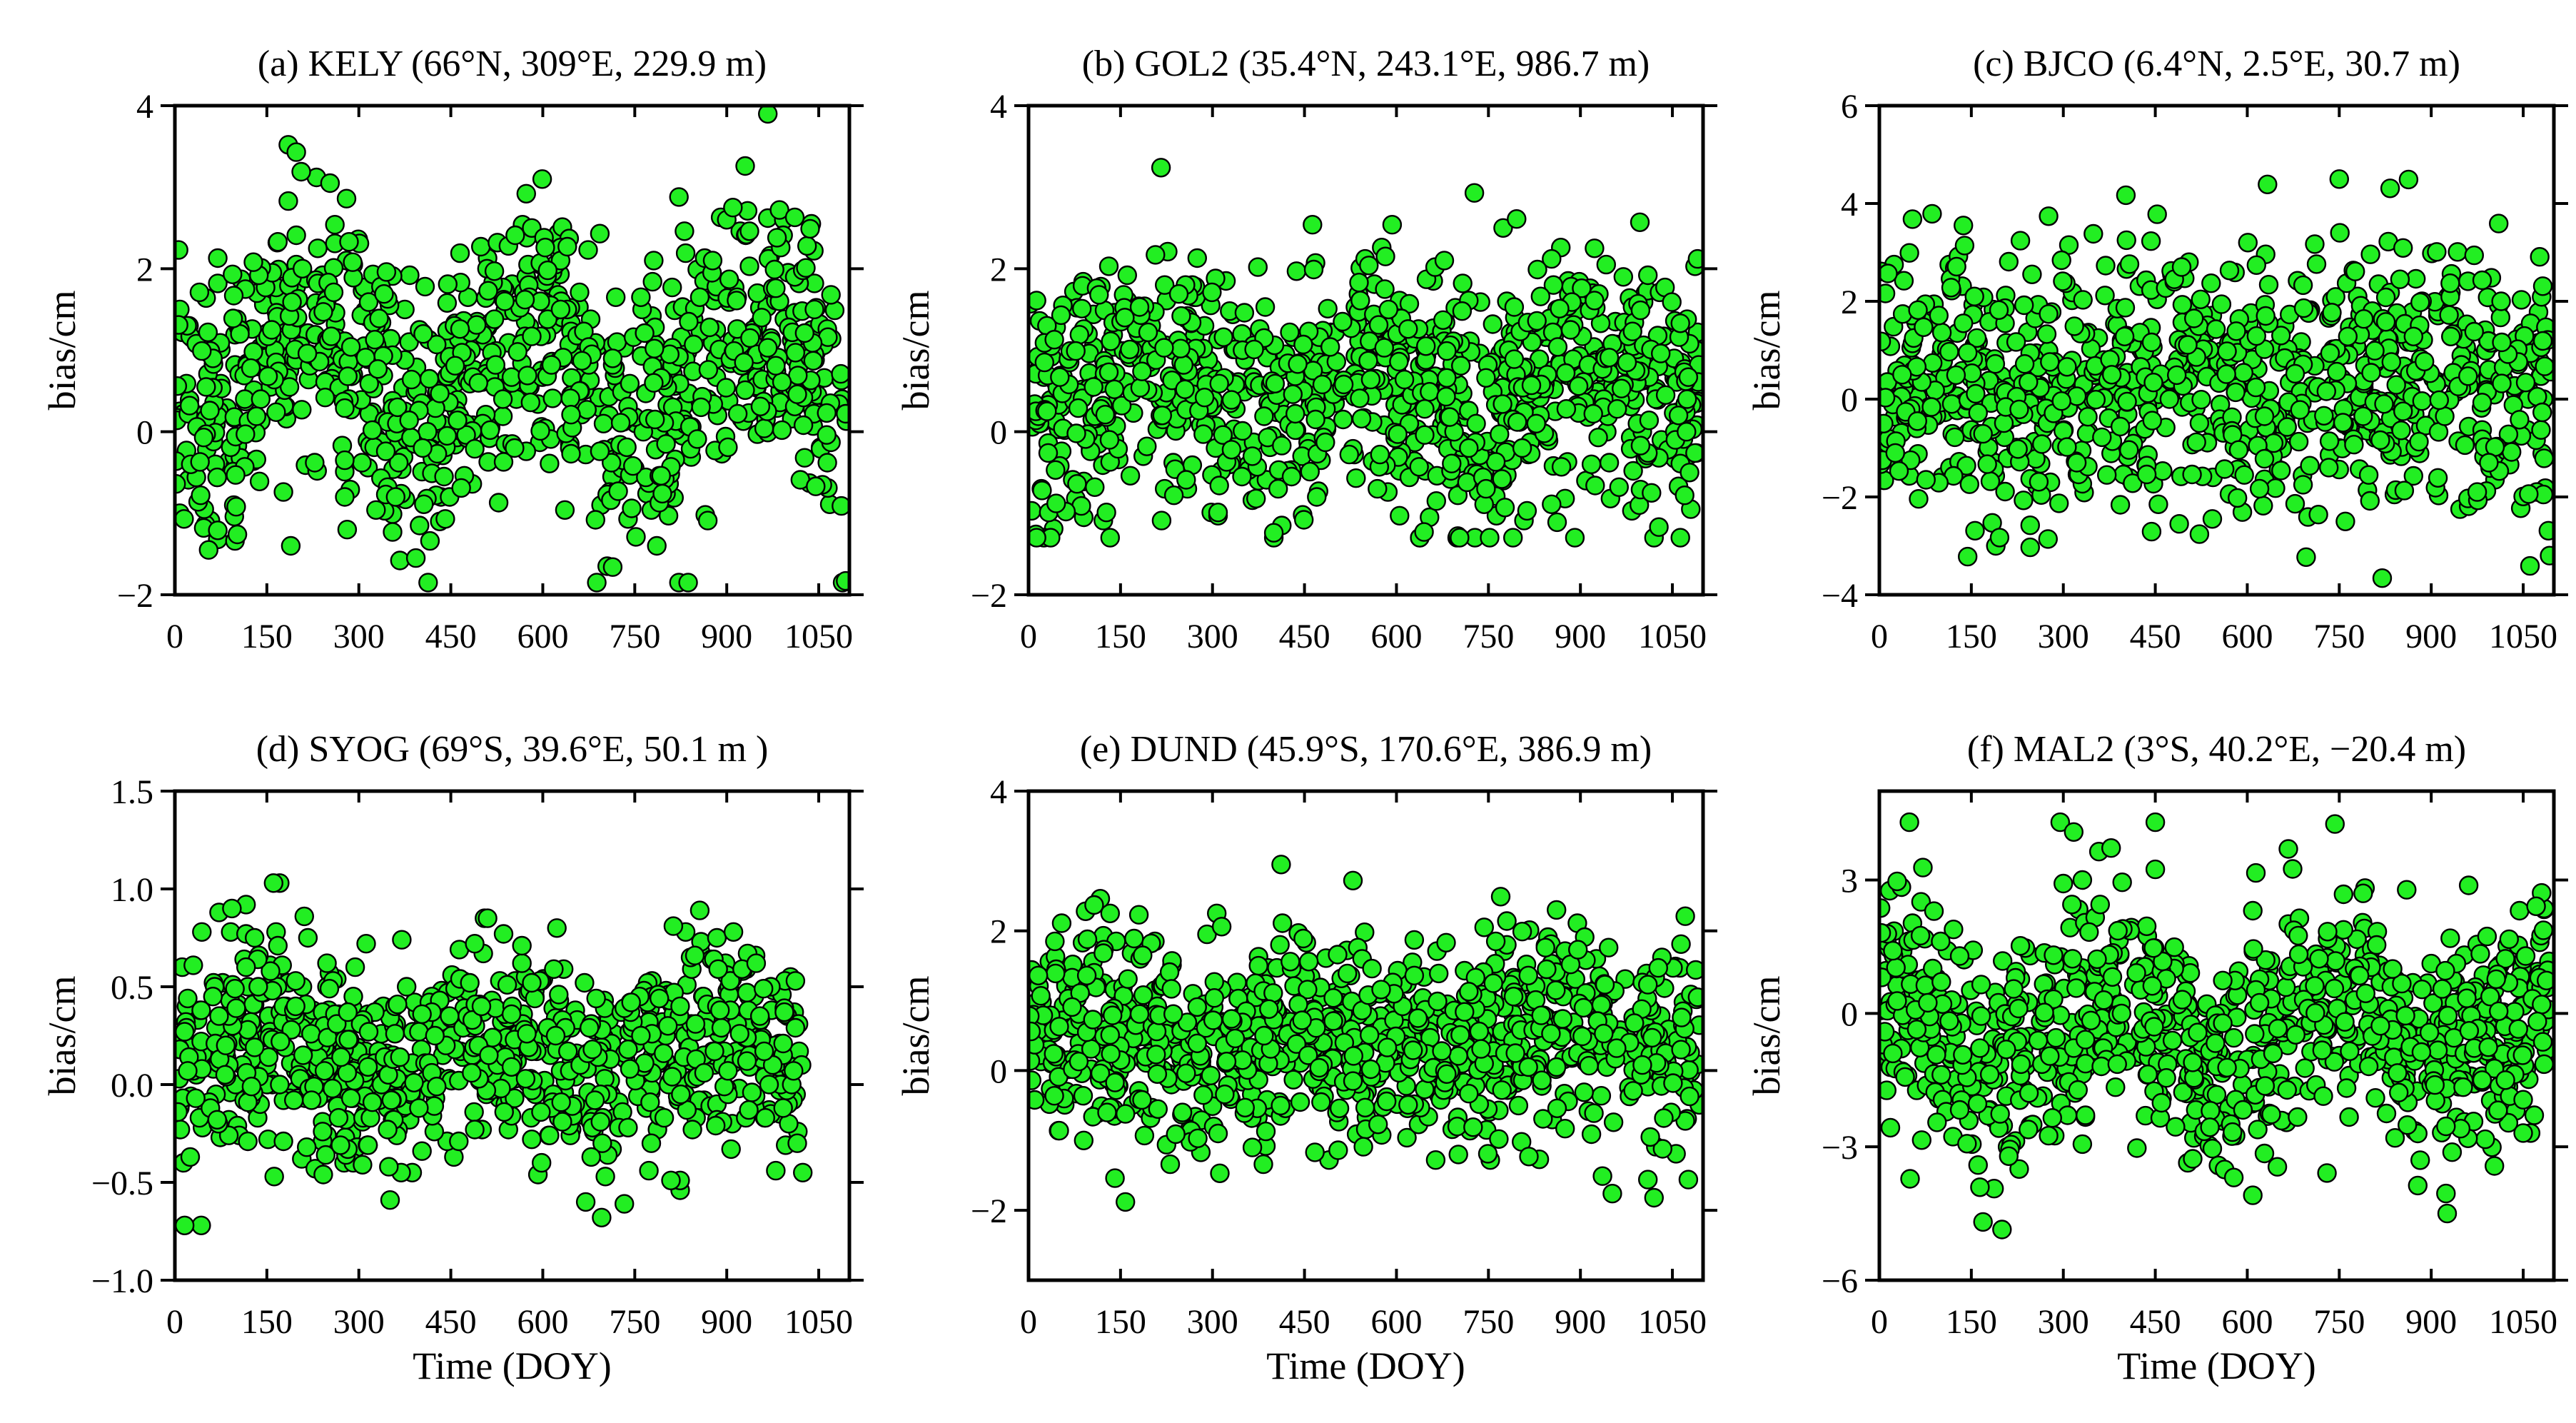 The width and height of the screenshot is (2576, 1423). What do you see at coordinates (174, 636) in the screenshot?
I see `x-tick-label: 0` at bounding box center [174, 636].